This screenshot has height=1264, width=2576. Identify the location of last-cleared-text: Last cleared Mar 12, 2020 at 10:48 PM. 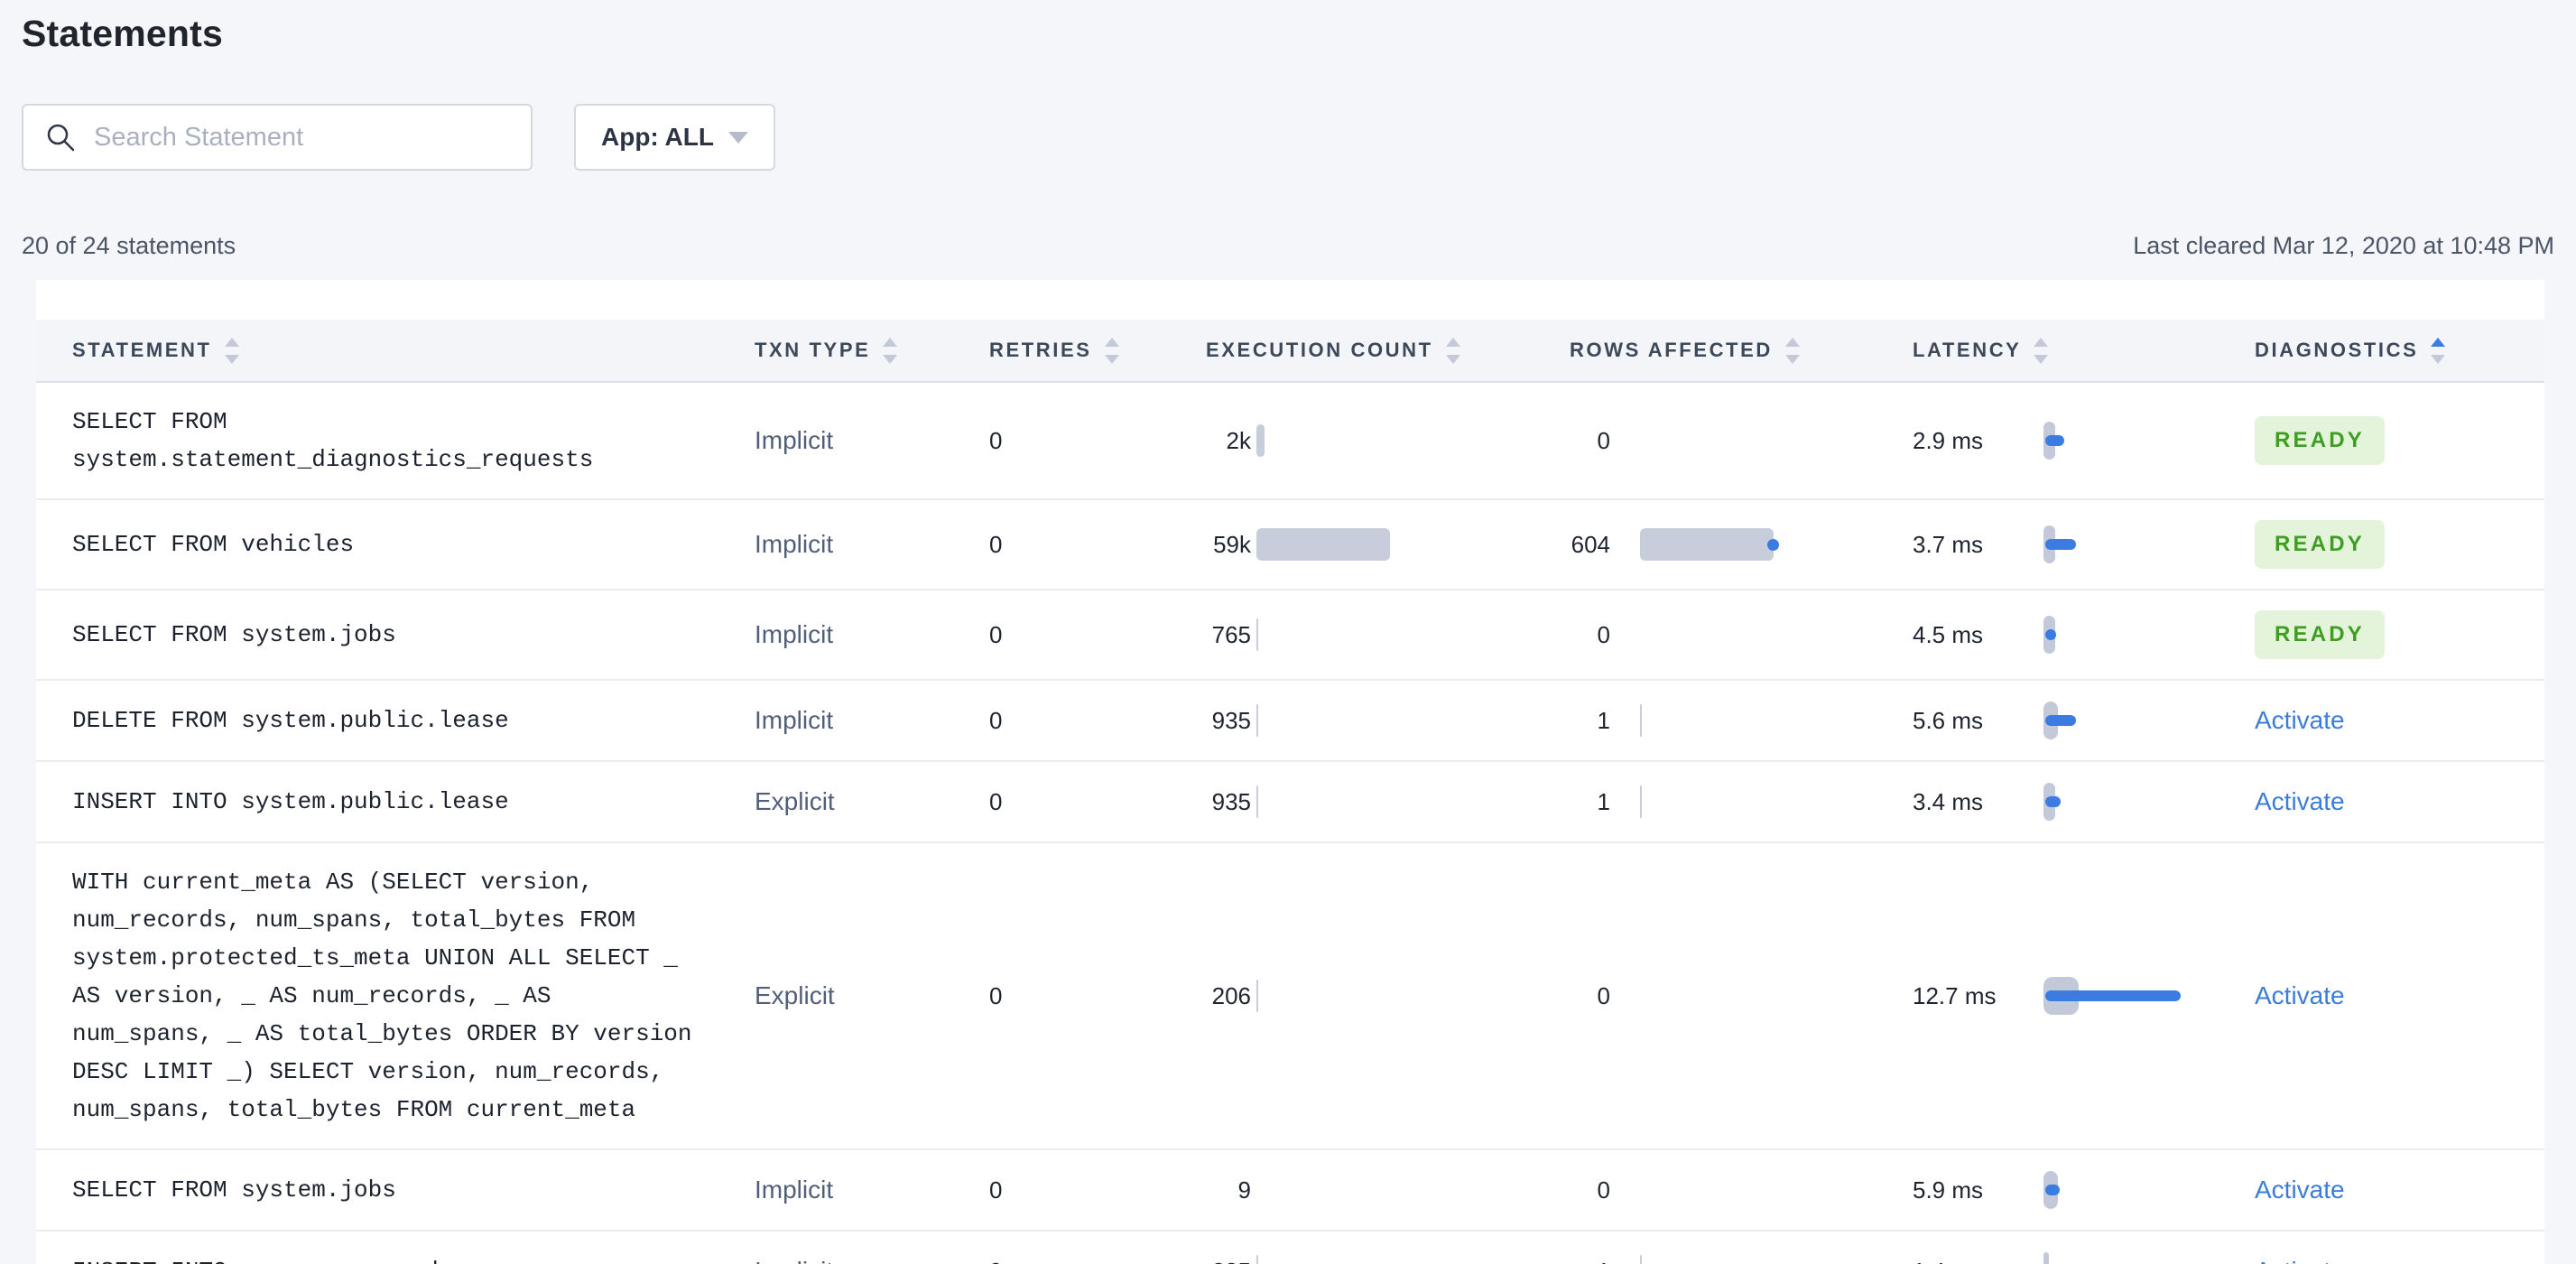
(2343, 245).